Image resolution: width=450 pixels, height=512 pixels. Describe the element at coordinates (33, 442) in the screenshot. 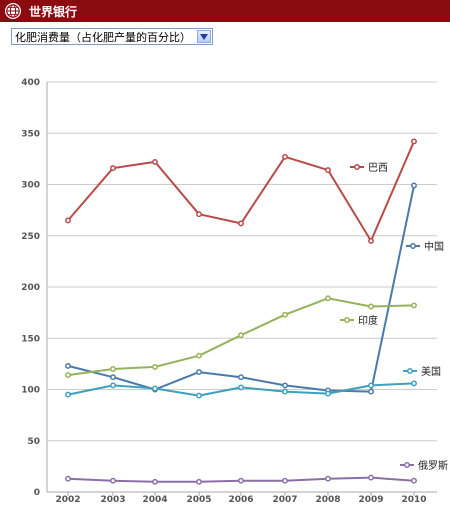

I see `y-tick-label: 50` at that location.